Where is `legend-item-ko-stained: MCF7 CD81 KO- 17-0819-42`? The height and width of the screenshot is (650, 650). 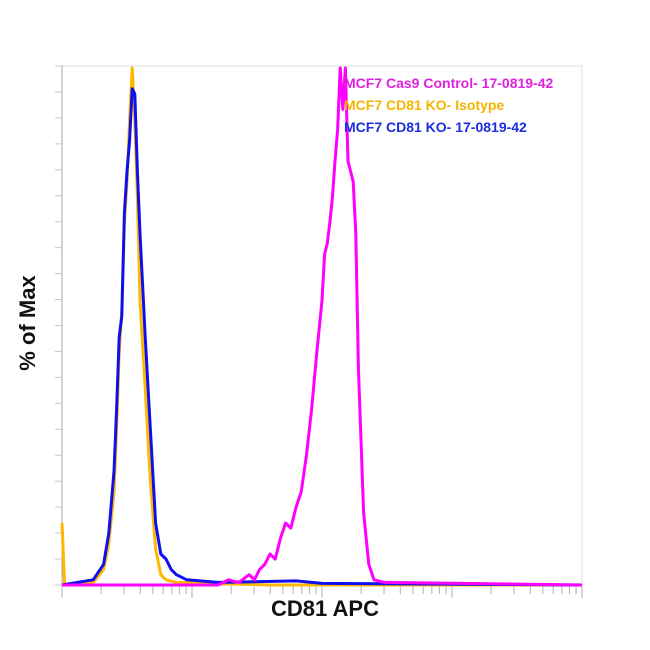
legend-item-ko-stained: MCF7 CD81 KO- 17-0819-42 is located at coordinates (435, 127).